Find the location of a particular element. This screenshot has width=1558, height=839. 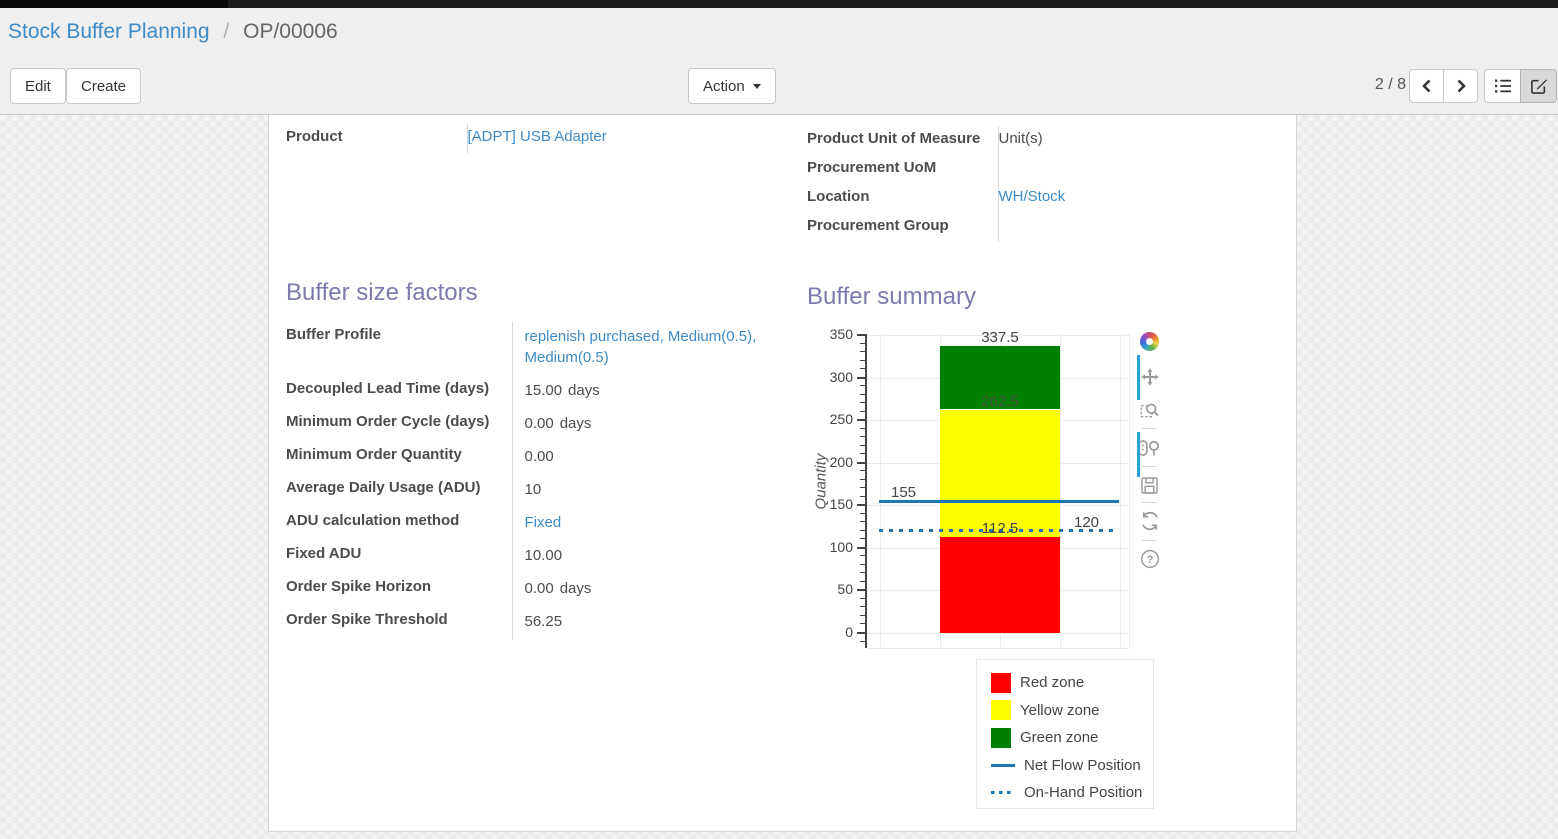

field-value-fixed-adu: 10.00 is located at coordinates (637, 557).